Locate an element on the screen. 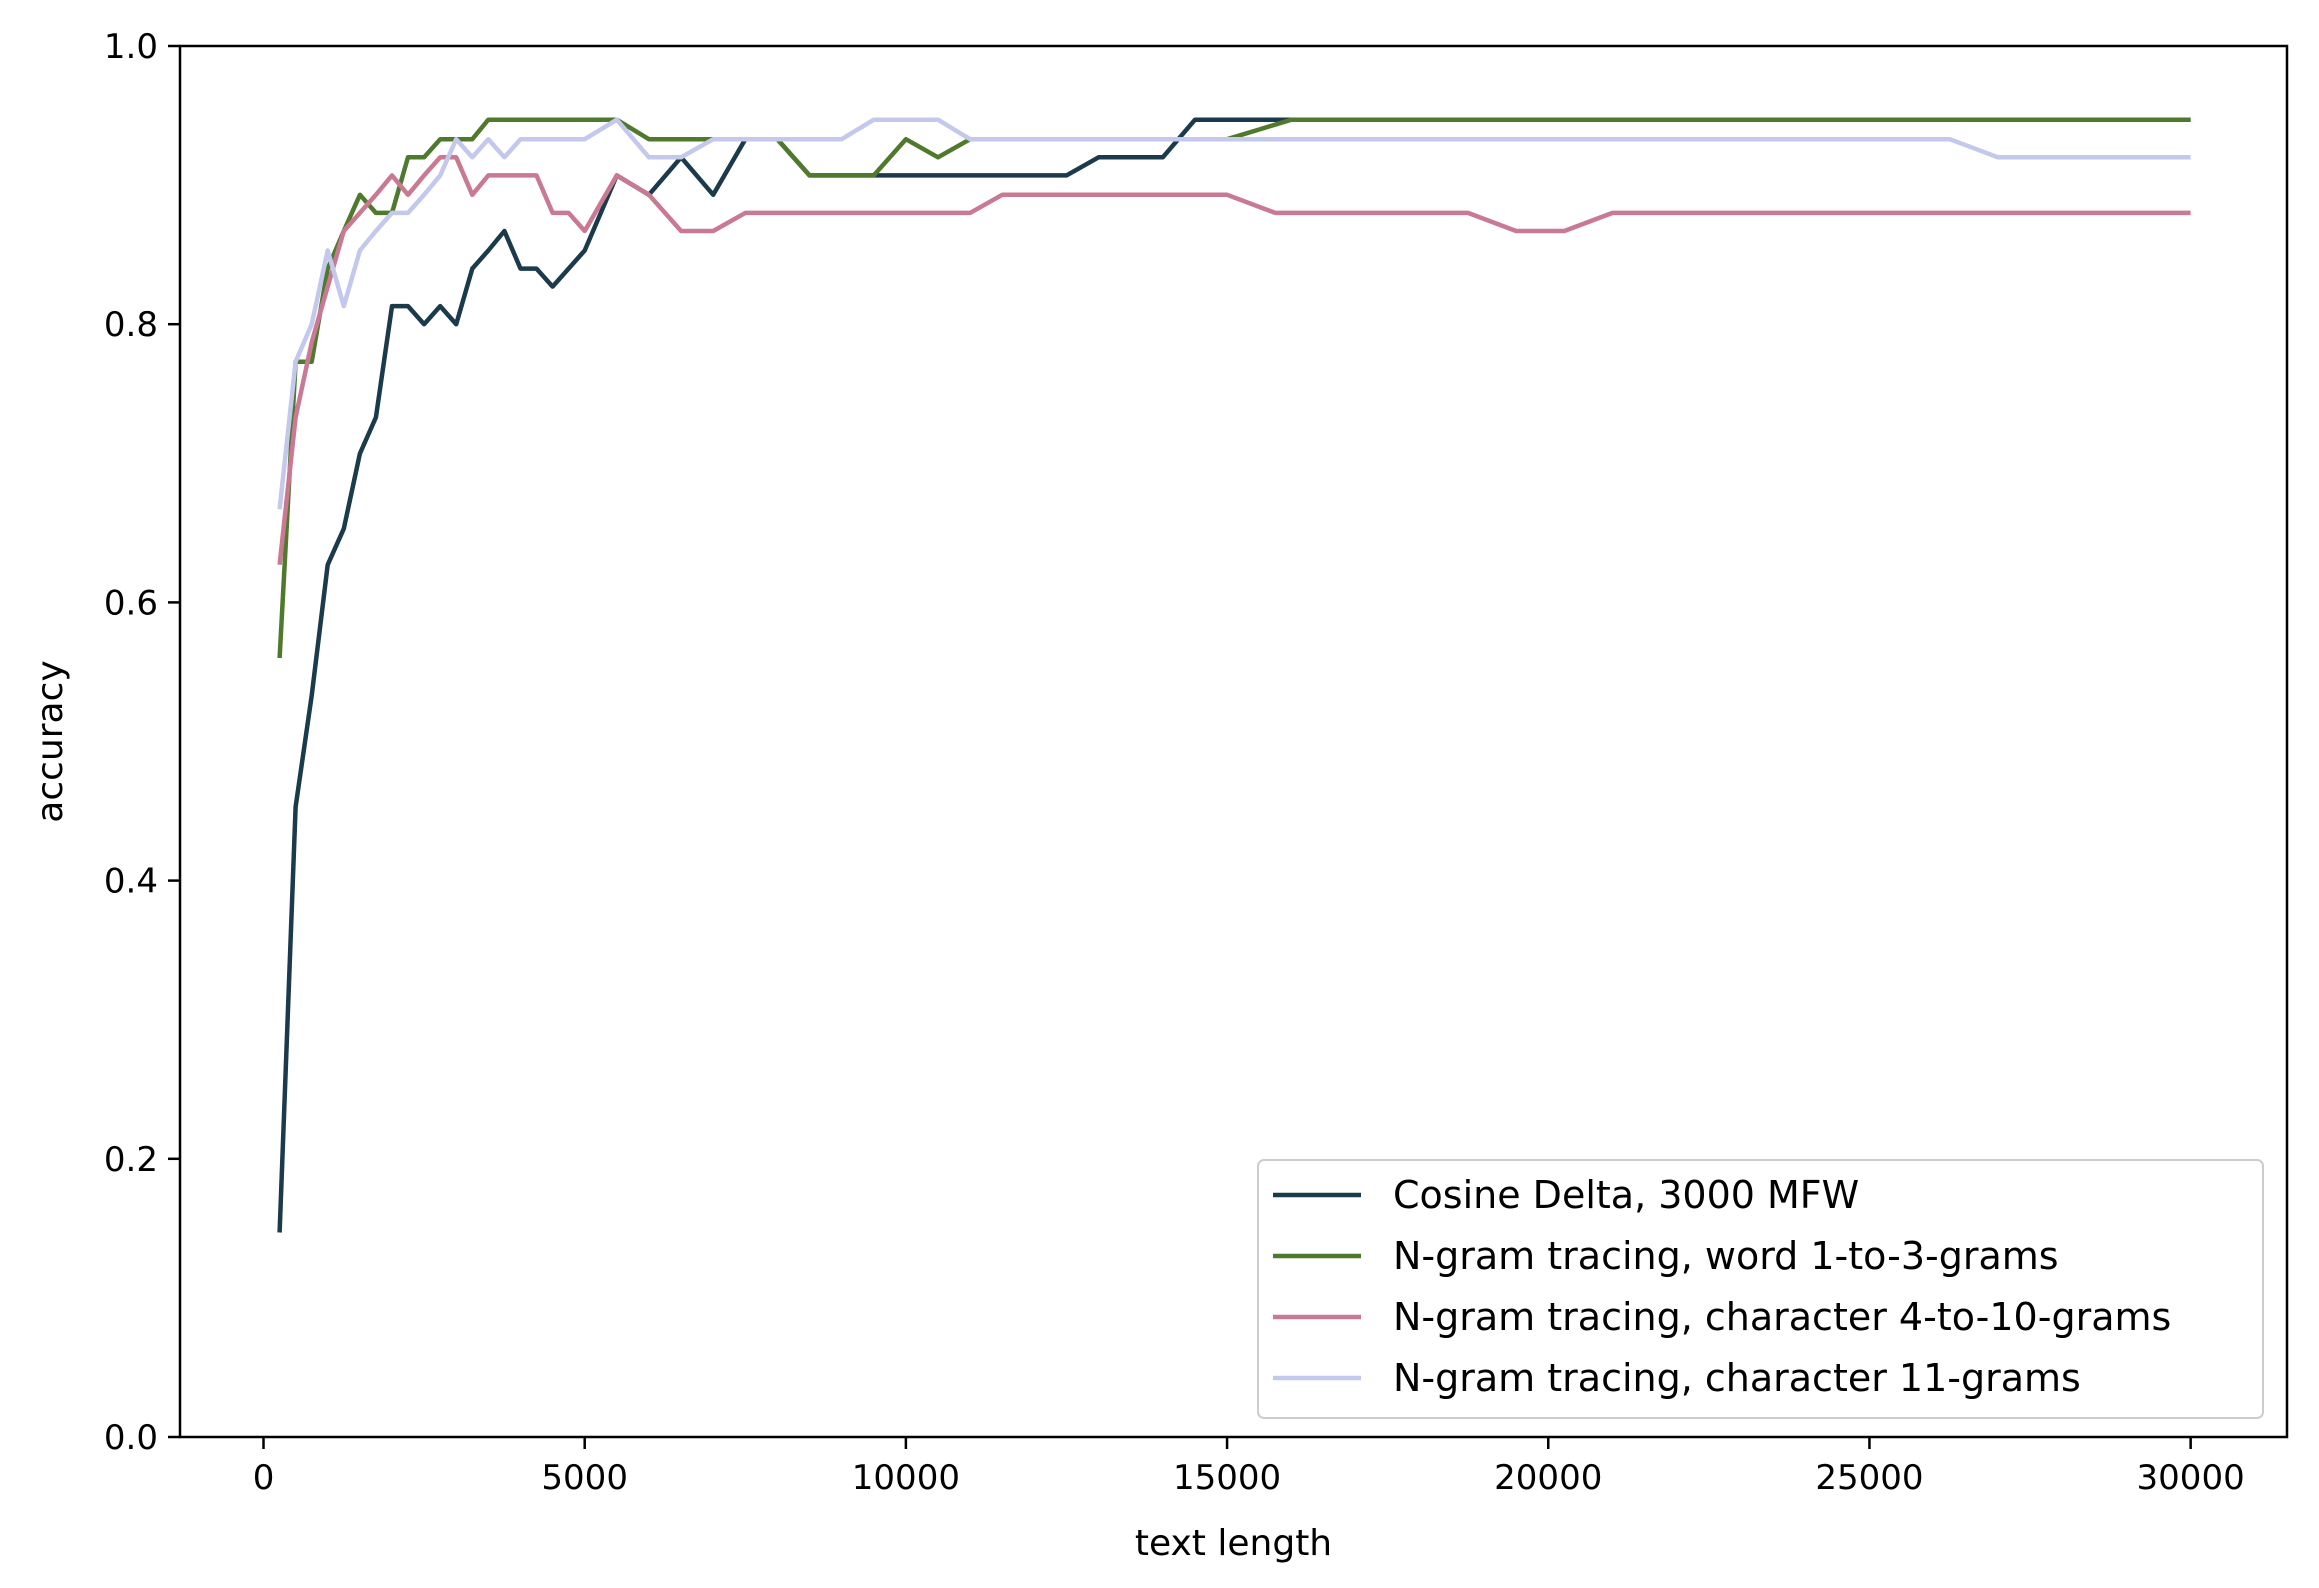  x-axis-label: text length is located at coordinates (1233, 1543).